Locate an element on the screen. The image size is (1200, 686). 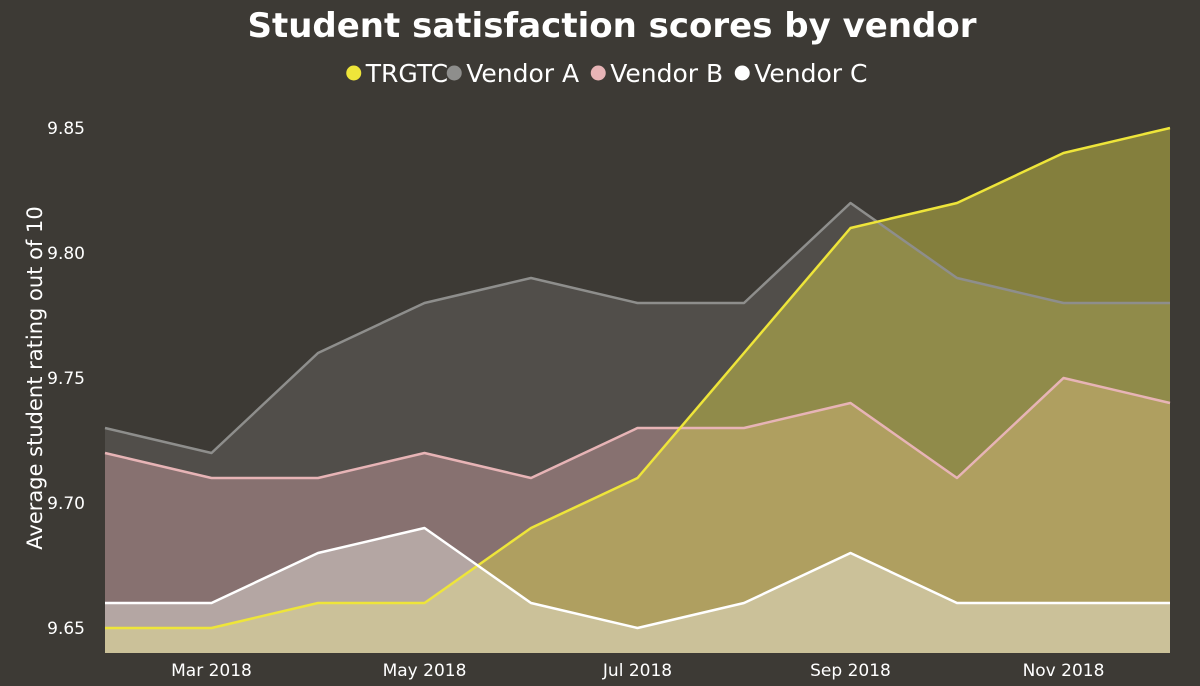
y-axis-ticks: 9.65 9.70 9.75 9.80 9.85 is located at coordinates (66, 379).